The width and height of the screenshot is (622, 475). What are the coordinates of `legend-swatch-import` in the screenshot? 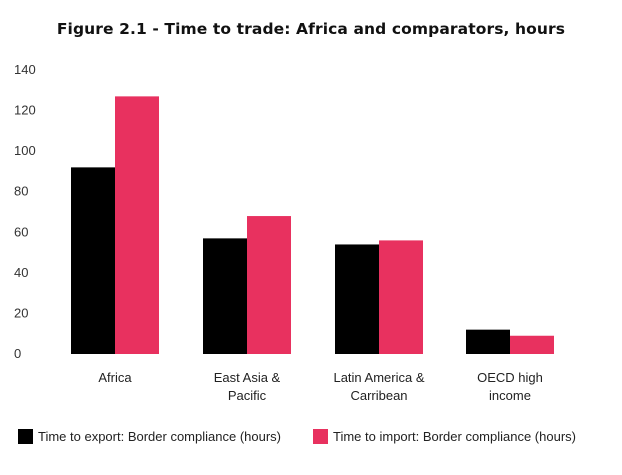 It's located at (320, 436).